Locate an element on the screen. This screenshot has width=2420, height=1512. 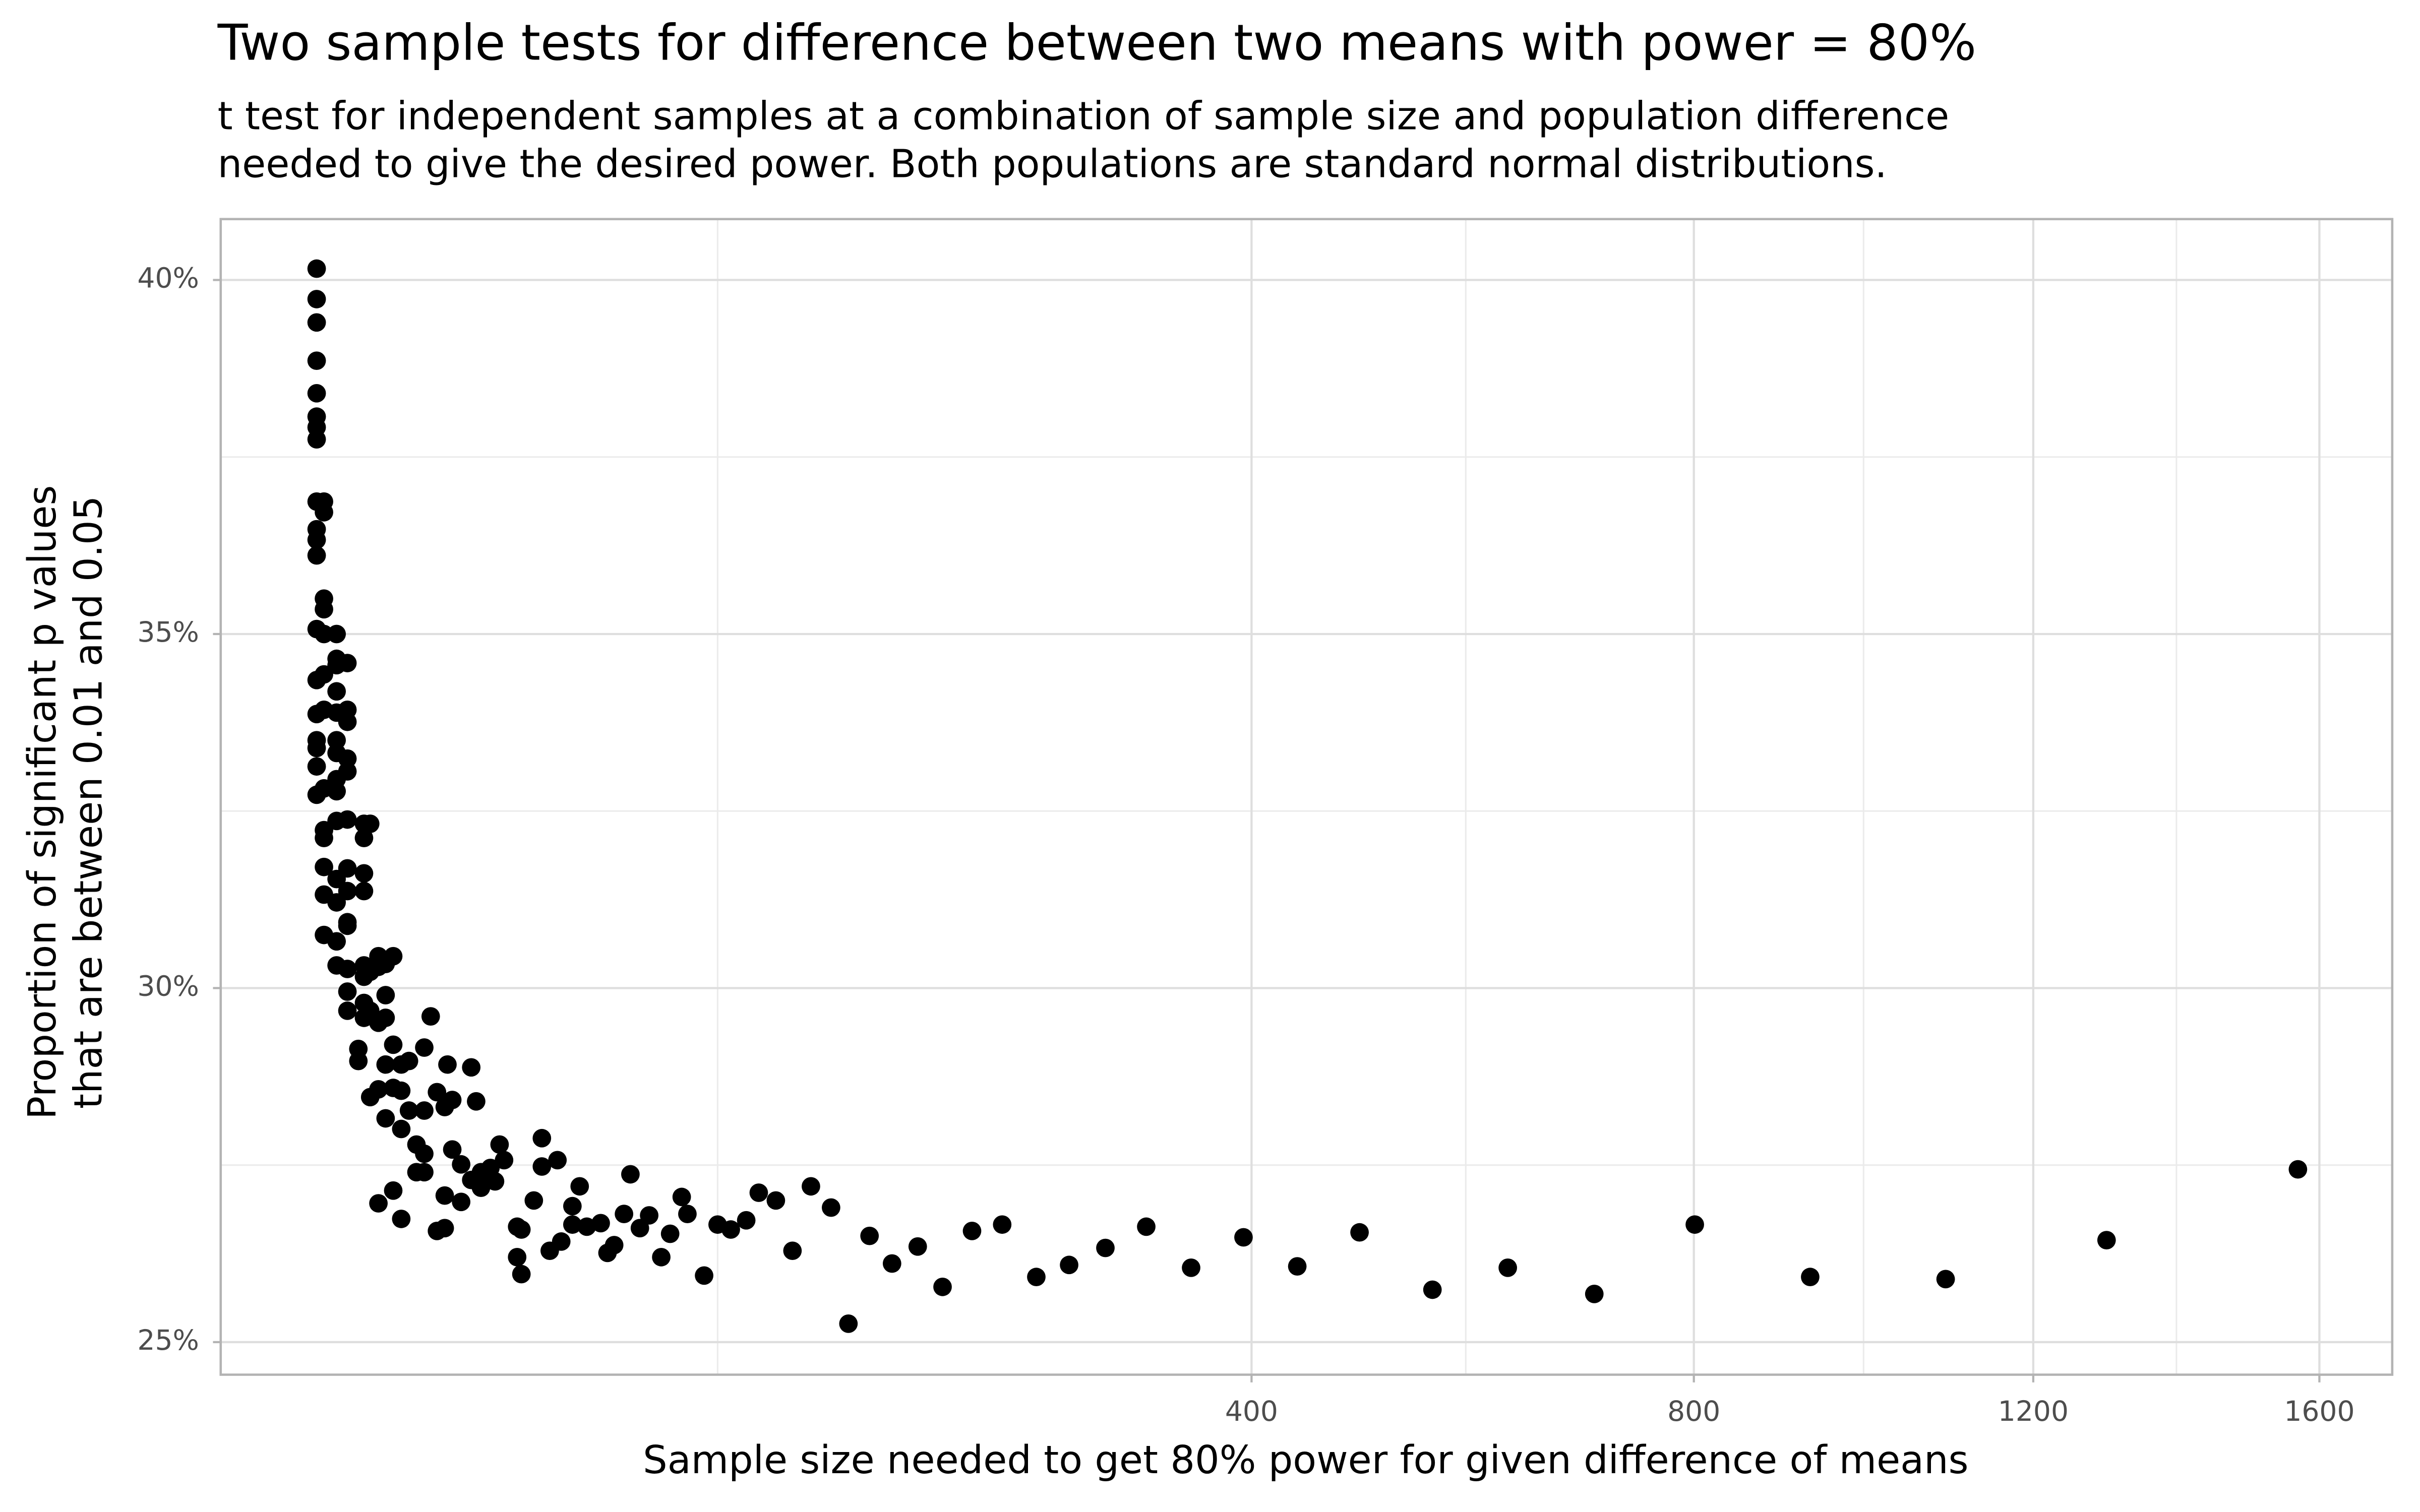
y-tick-label: 30% is located at coordinates (168, 986).